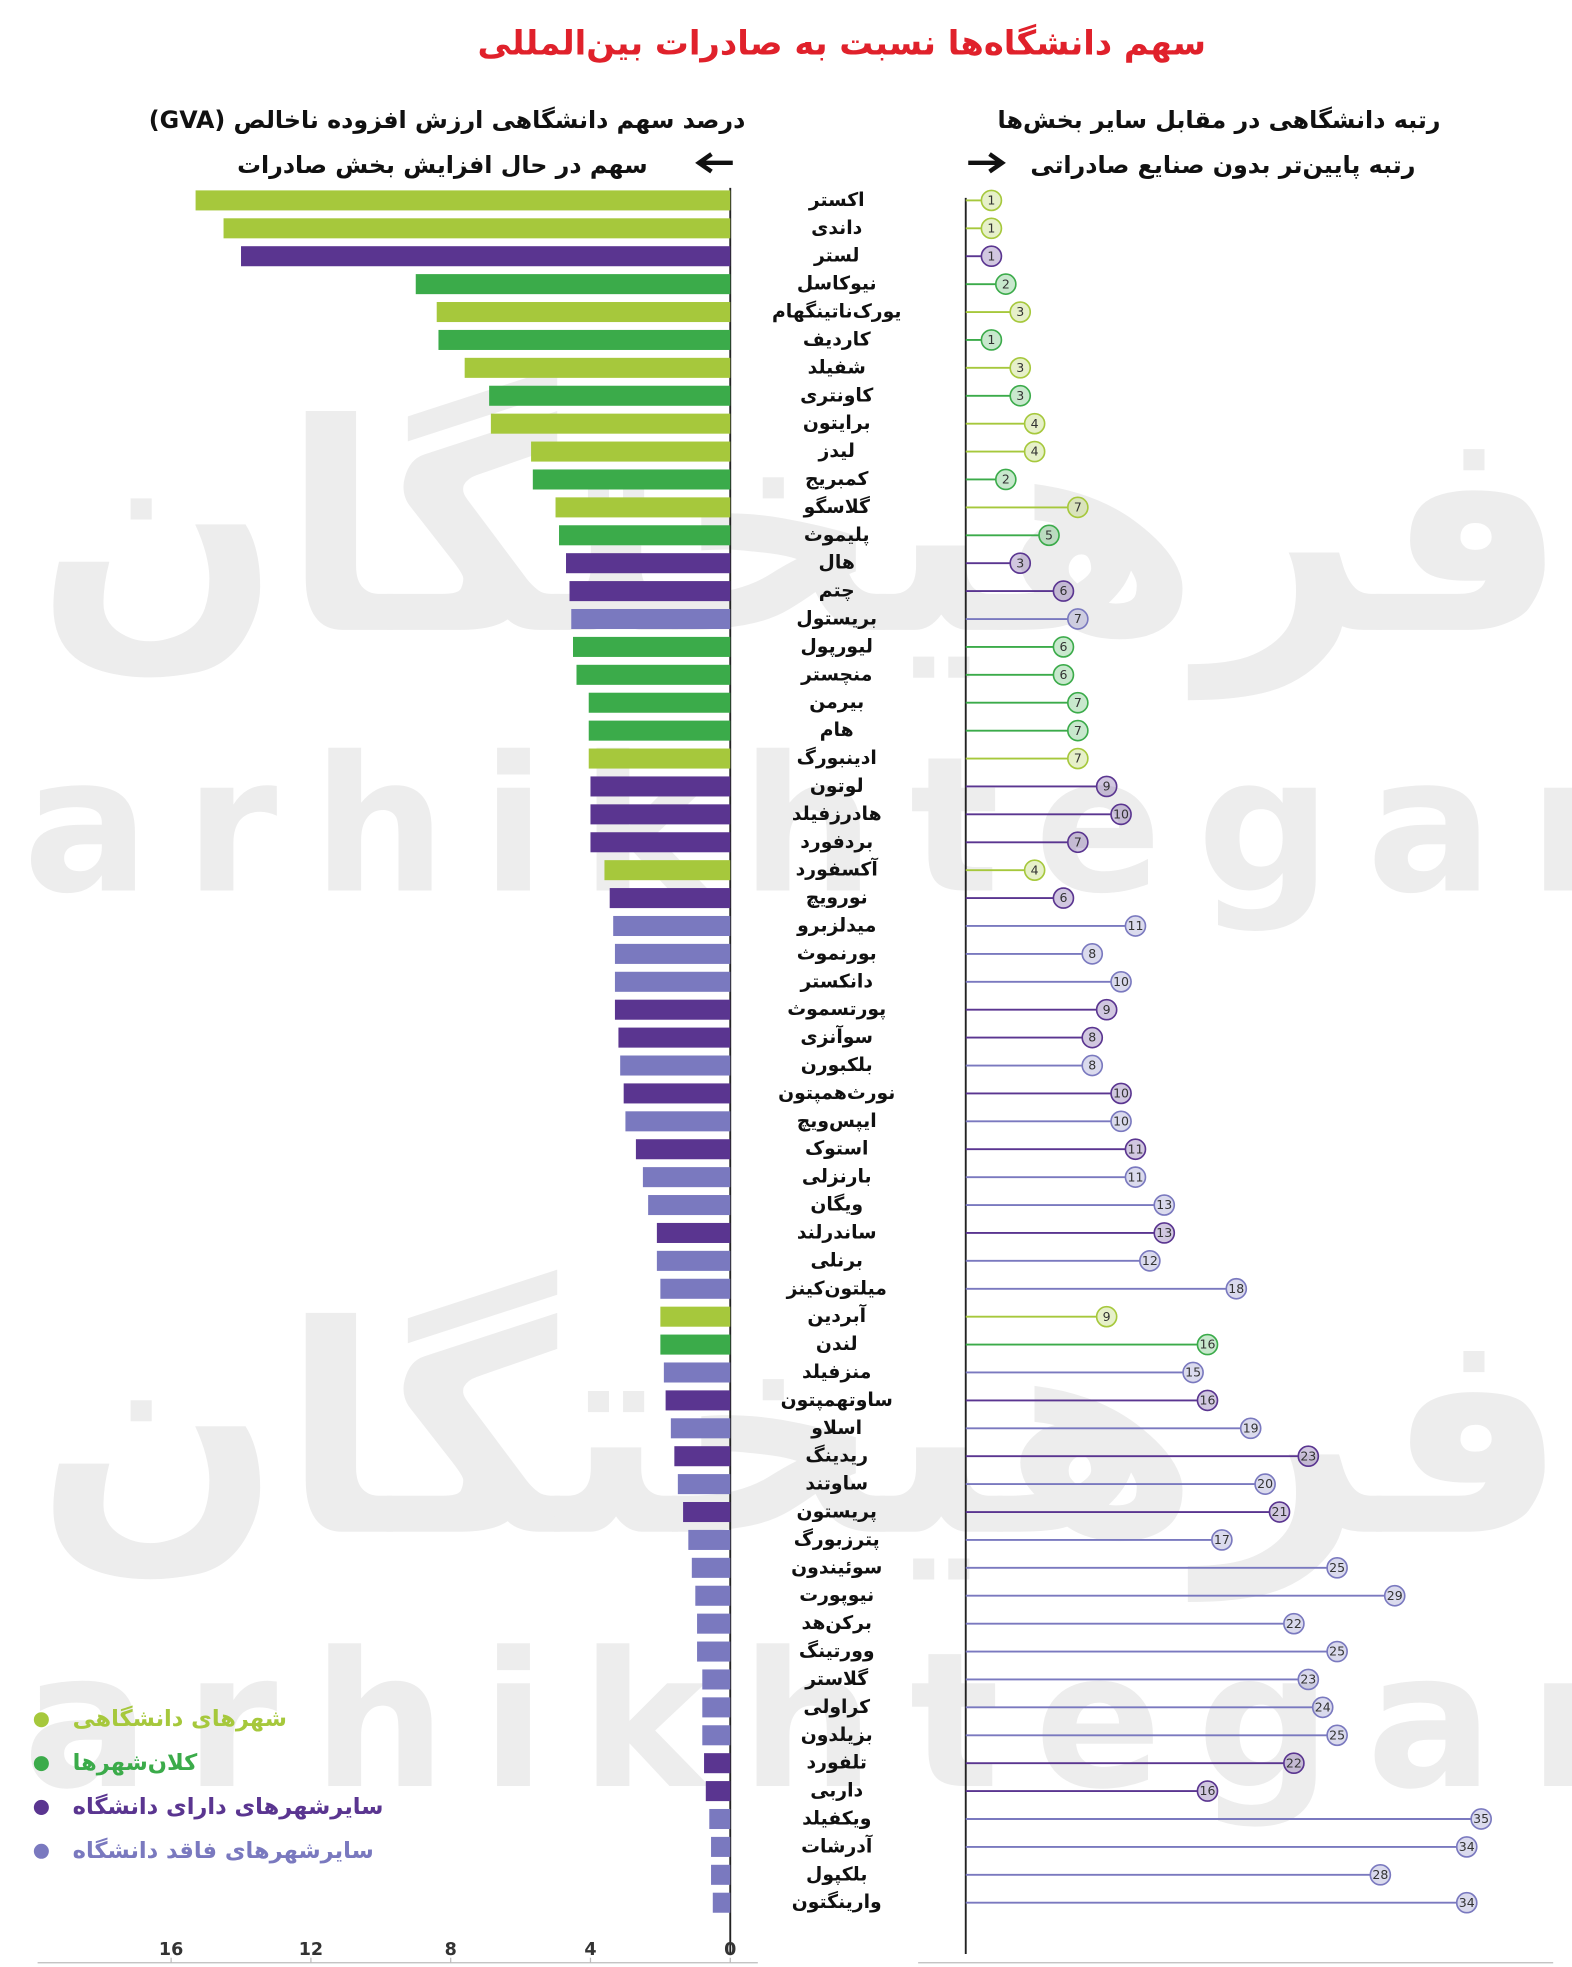  I want to click on category-label: ساندرلند, so click(837, 1232).